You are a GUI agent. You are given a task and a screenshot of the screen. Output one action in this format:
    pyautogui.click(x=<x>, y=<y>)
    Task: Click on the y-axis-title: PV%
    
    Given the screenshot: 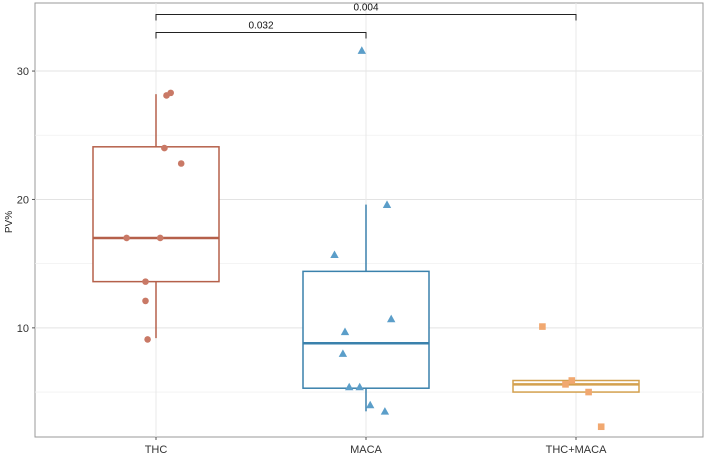 What is the action you would take?
    pyautogui.click(x=9, y=222)
    